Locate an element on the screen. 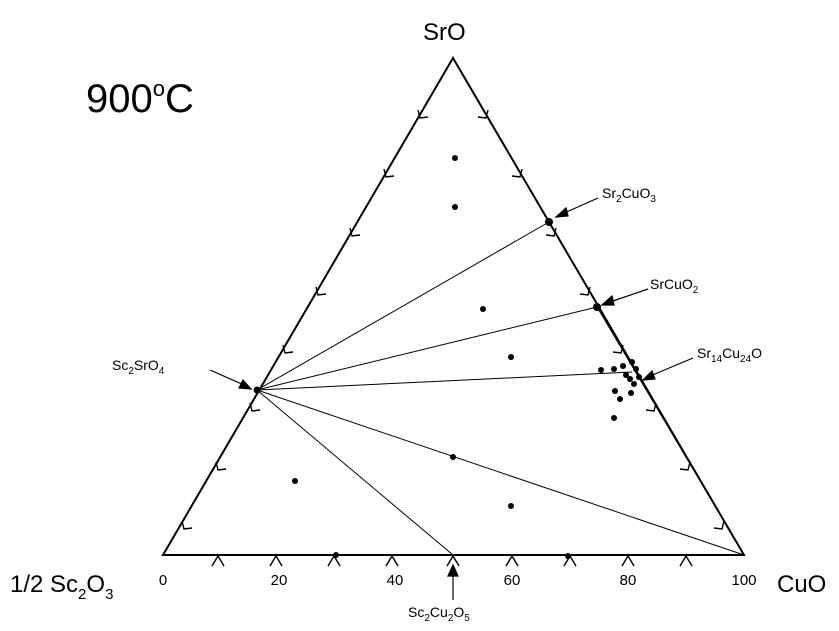 The image size is (839, 631). bottom-ticks is located at coordinates (452, 560).